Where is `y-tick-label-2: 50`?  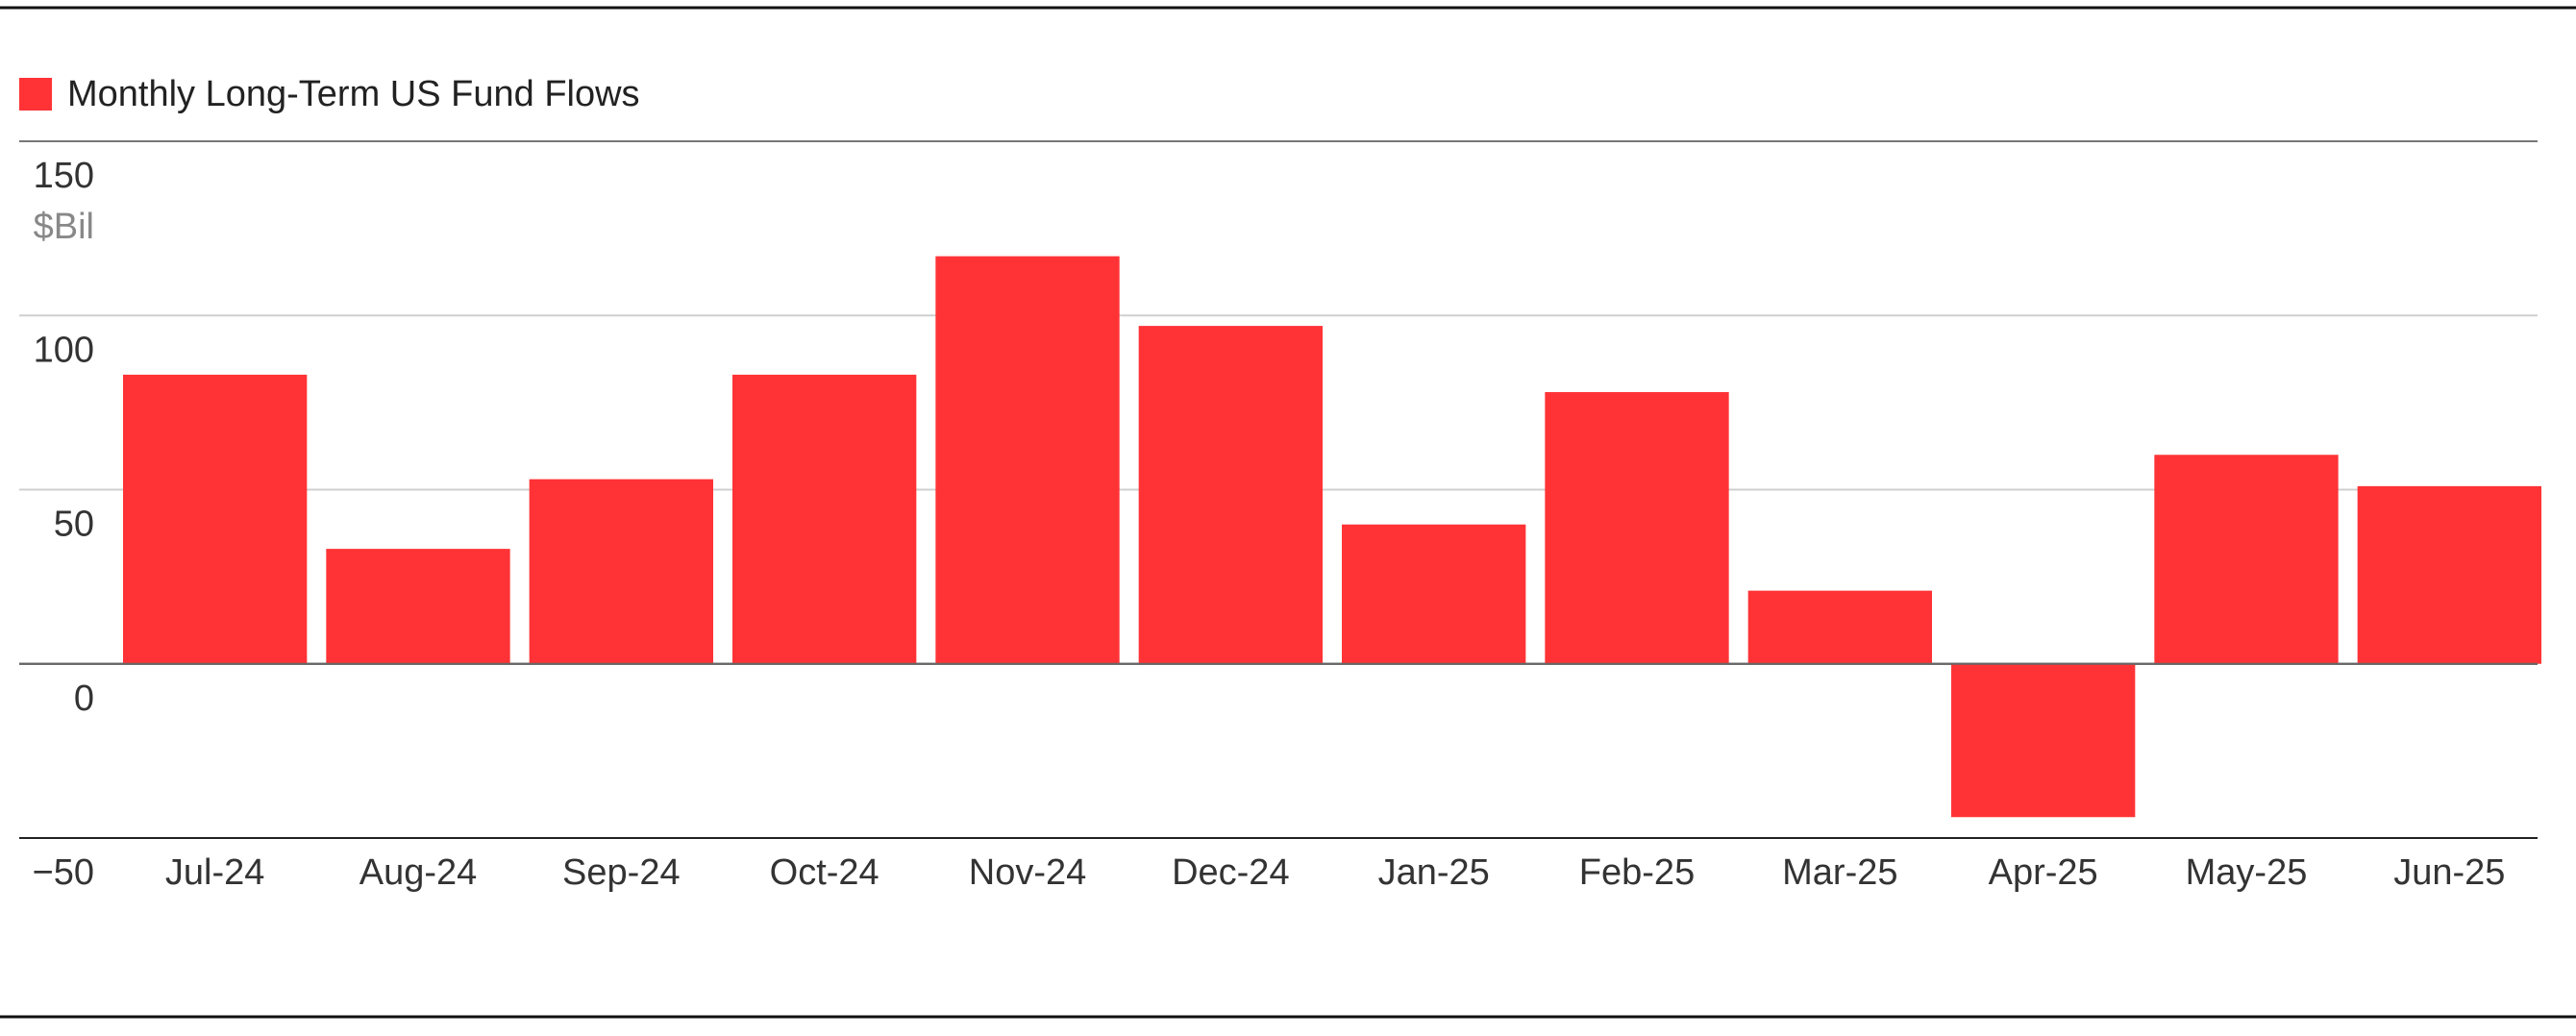 y-tick-label-2: 50 is located at coordinates (74, 525).